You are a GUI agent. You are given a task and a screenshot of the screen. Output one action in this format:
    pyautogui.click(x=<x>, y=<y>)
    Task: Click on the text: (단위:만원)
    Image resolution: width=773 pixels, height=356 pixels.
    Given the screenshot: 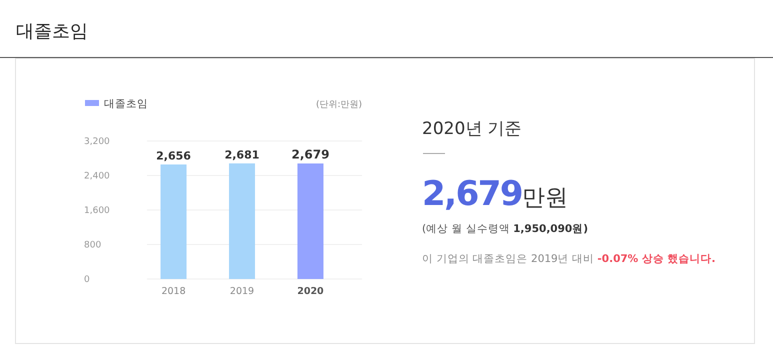 What is the action you would take?
    pyautogui.click(x=339, y=105)
    